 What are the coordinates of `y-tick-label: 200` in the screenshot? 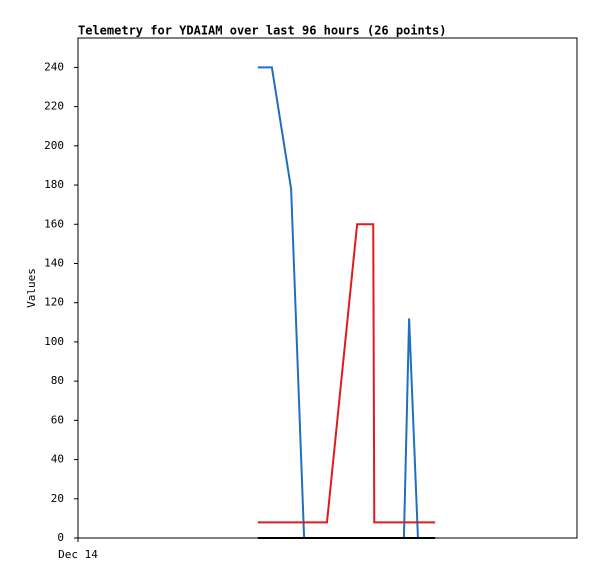 It's located at (54, 145).